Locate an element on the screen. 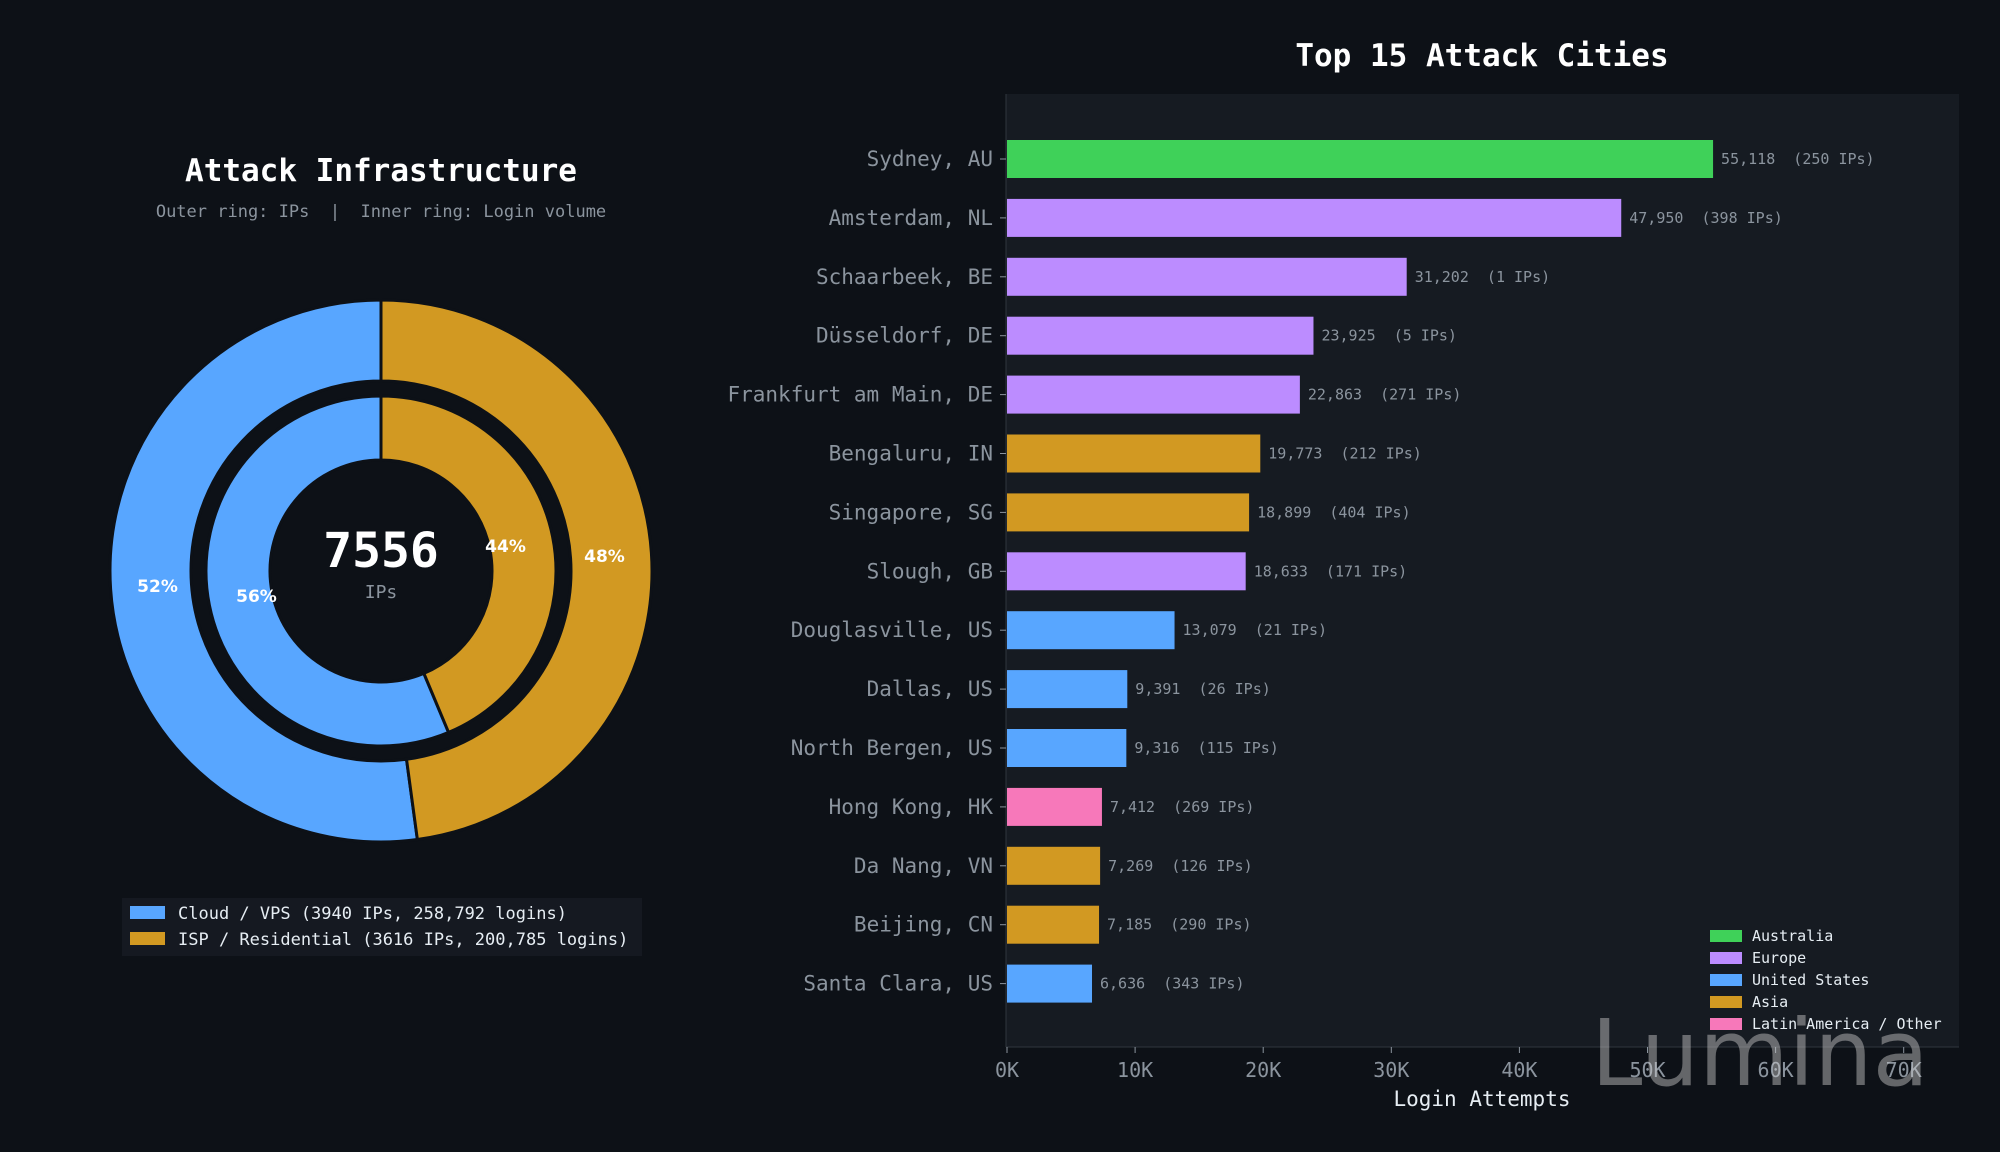  x-tick-label-2: 20K is located at coordinates (1263, 1070).